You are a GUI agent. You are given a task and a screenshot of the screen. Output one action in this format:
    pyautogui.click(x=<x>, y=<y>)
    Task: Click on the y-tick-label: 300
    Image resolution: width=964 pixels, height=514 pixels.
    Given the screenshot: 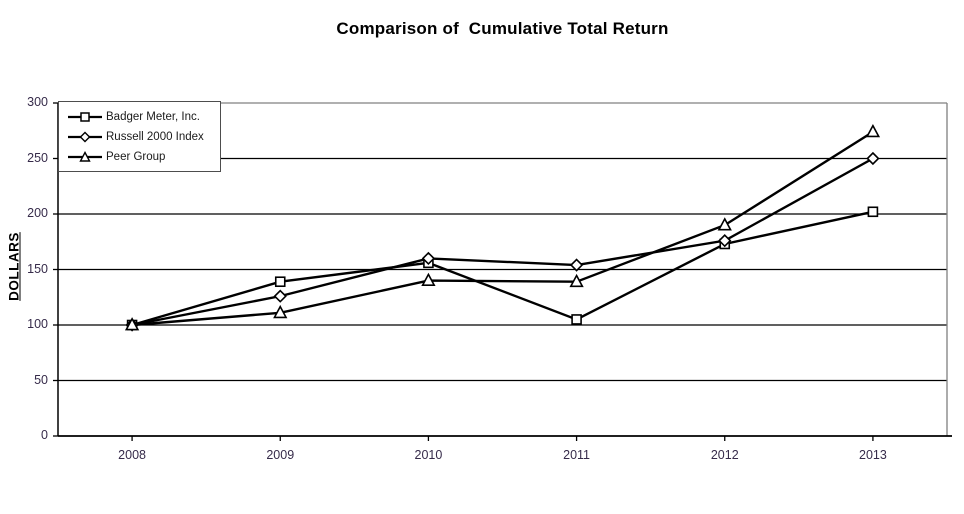 What is the action you would take?
    pyautogui.click(x=37, y=102)
    